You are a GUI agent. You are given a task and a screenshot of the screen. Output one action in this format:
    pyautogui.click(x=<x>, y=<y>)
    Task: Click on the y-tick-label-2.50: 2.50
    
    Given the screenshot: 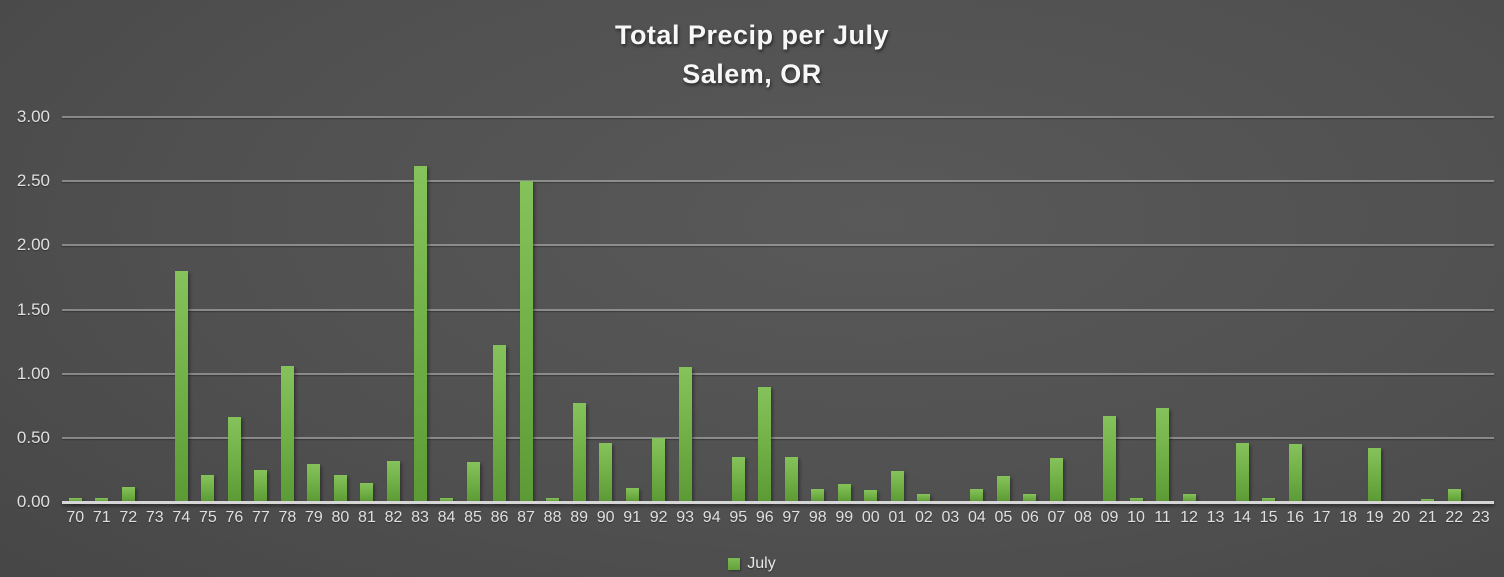 What is the action you would take?
    pyautogui.click(x=33, y=181)
    